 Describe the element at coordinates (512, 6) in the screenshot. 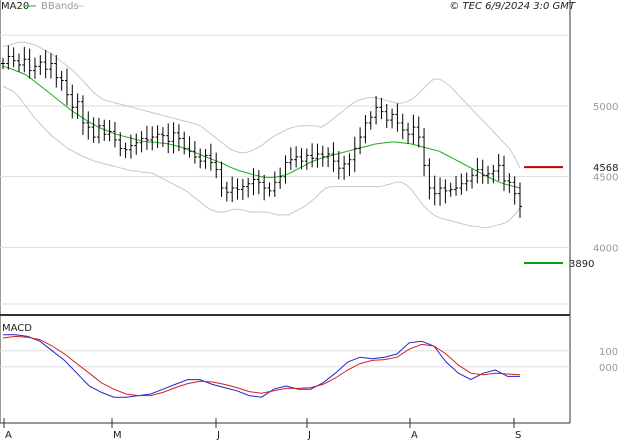

I see `timestamp: © TEC 6/9/2024 3:0 GMT` at that location.